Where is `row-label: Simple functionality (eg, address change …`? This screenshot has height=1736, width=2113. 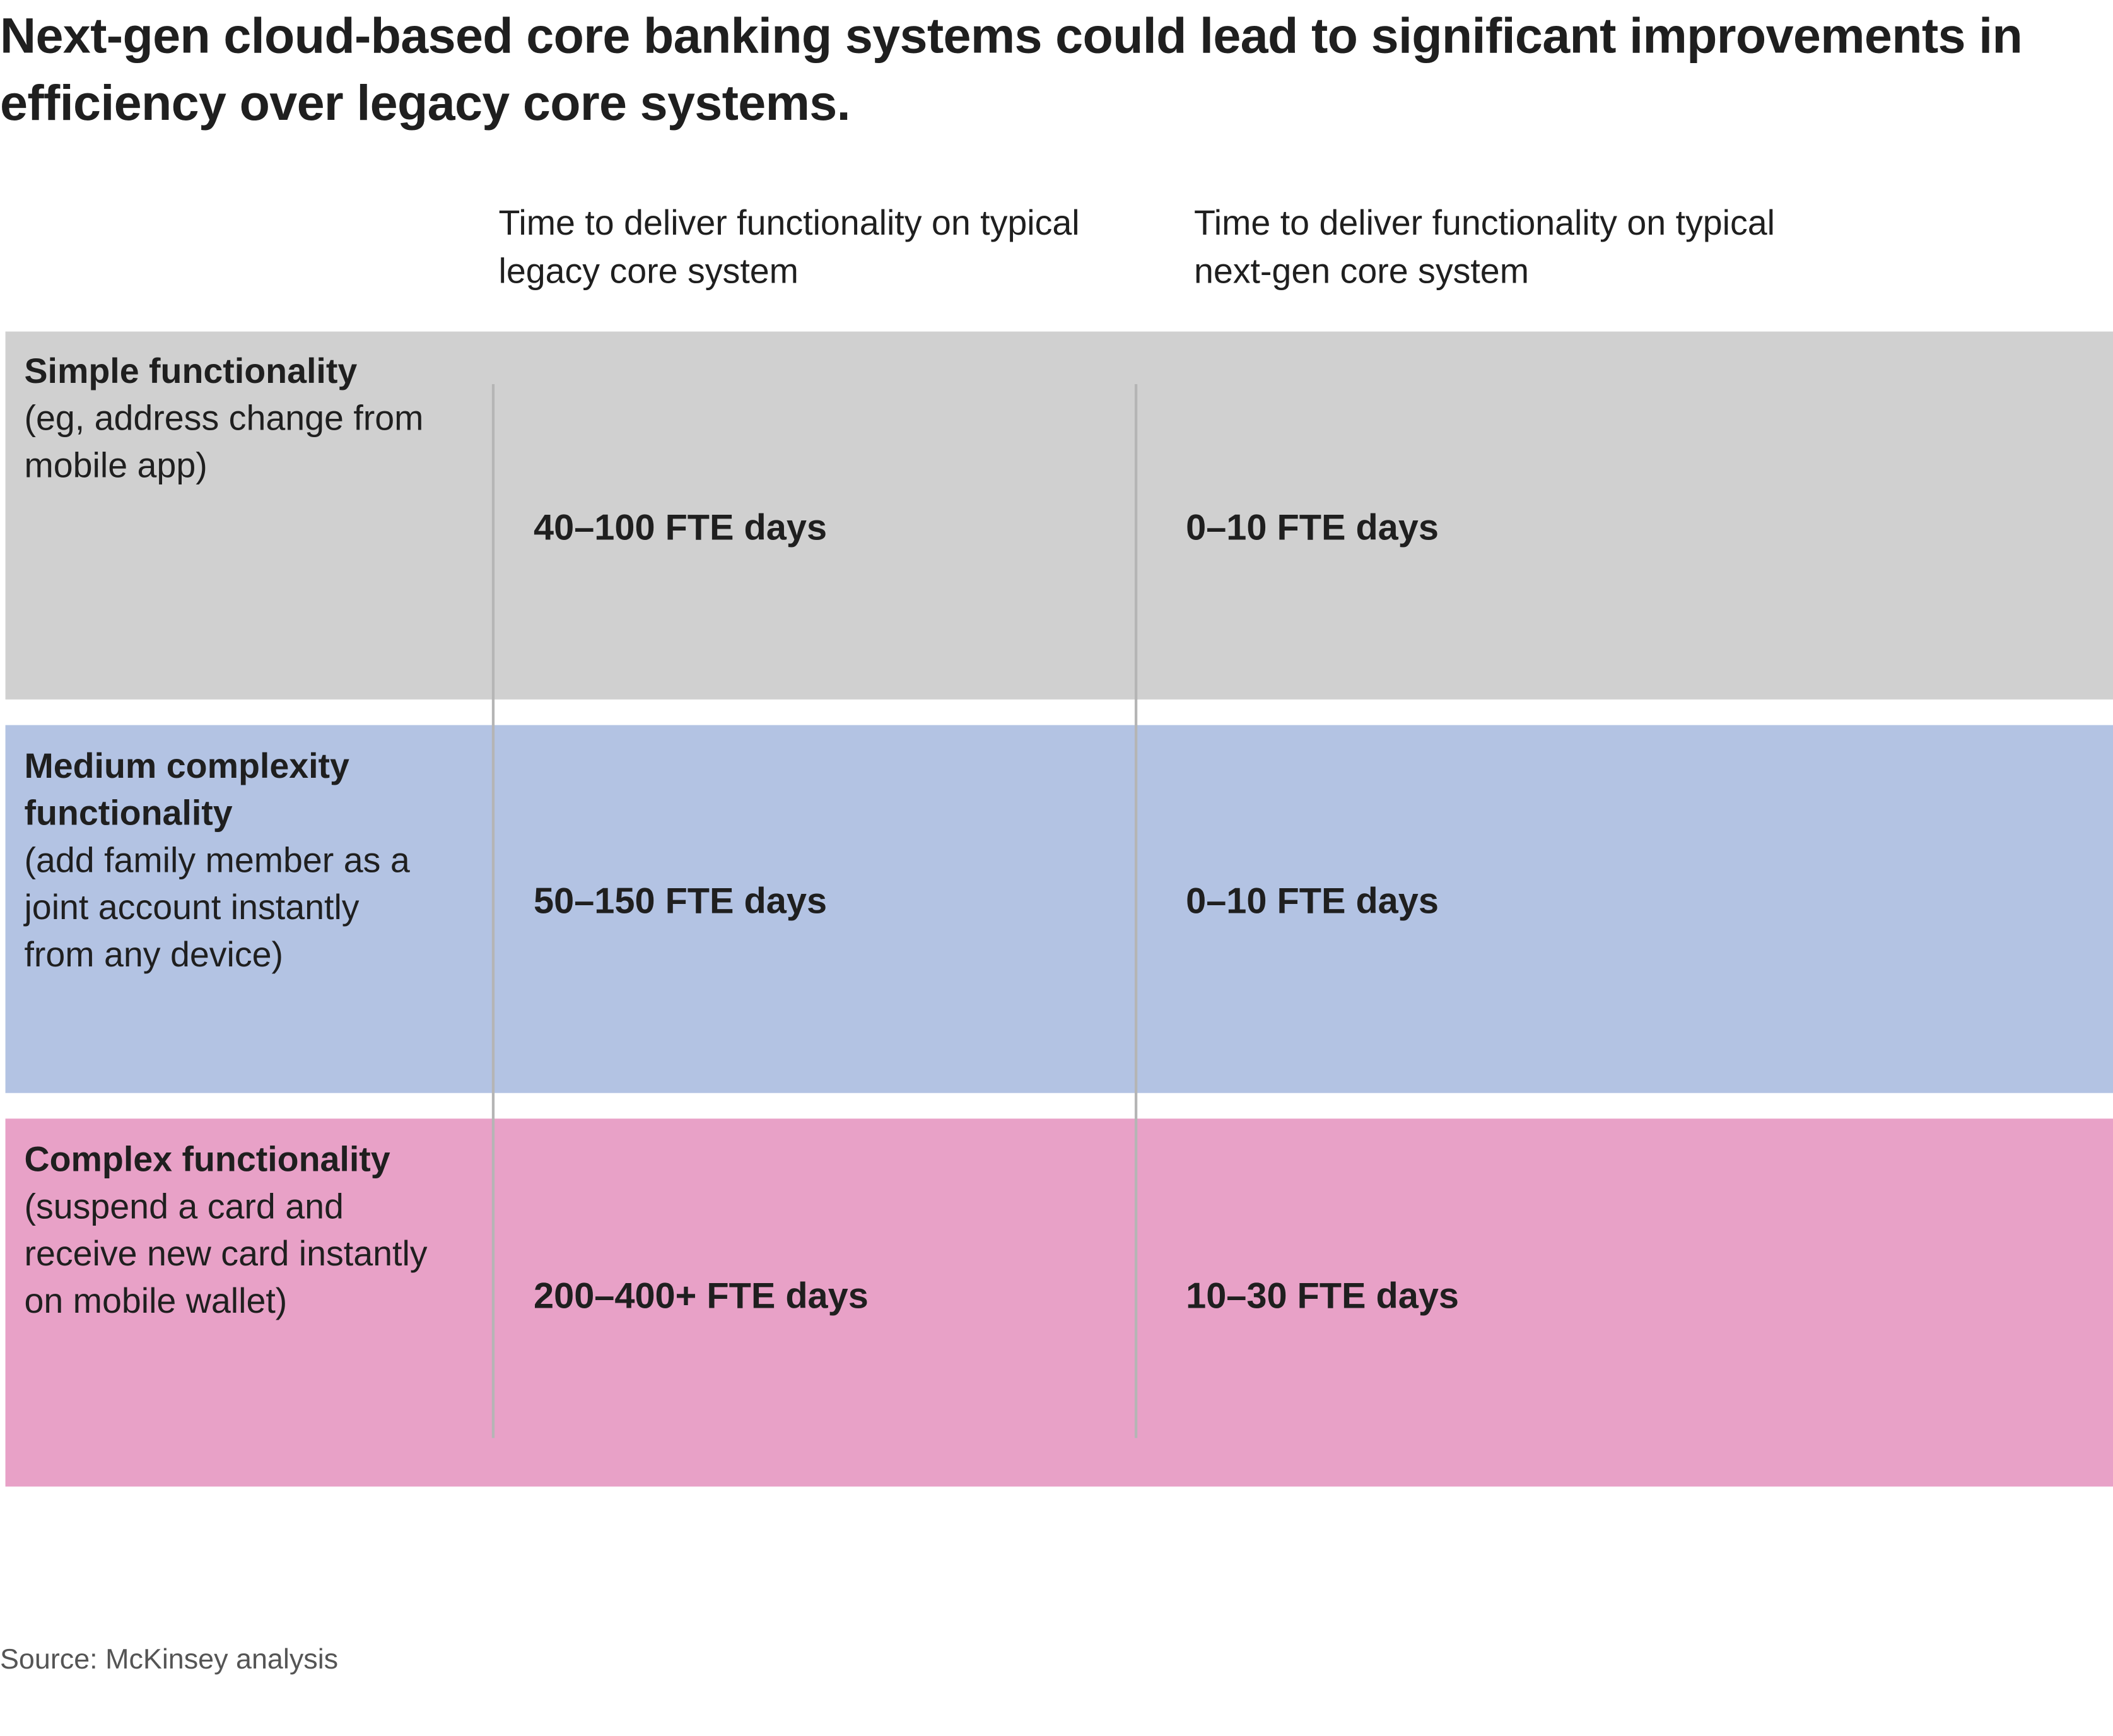 row-label: Simple functionality (eg, address change … is located at coordinates (226, 418).